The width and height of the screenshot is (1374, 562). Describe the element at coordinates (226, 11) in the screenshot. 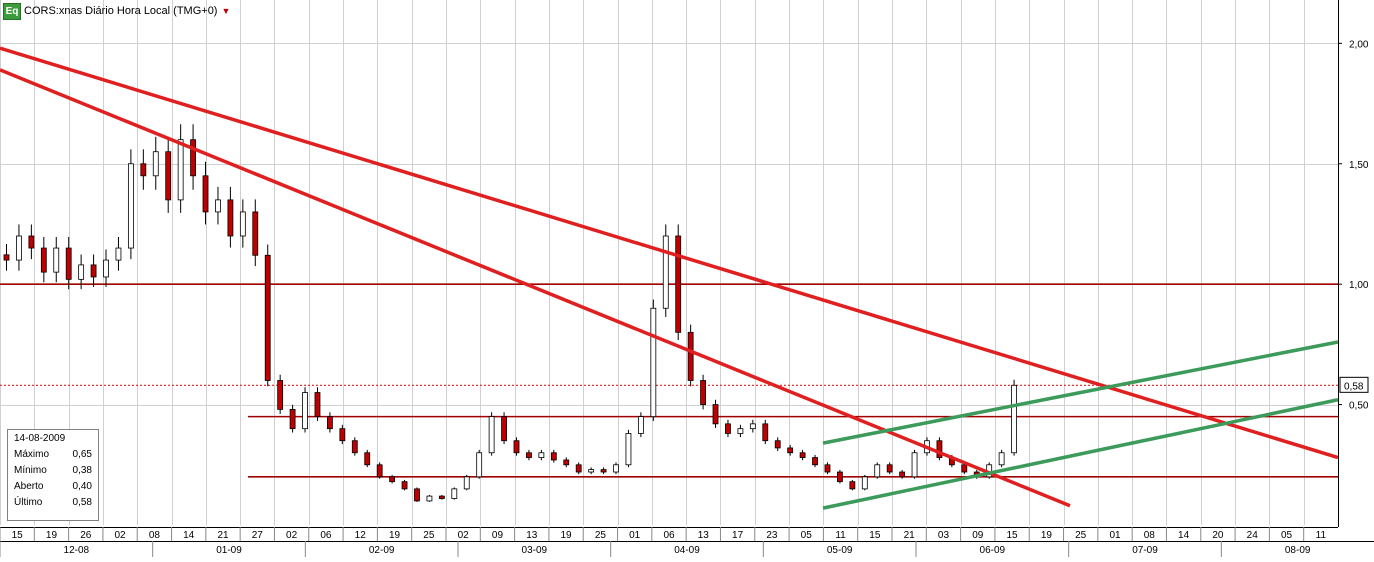

I see `dropdown-arrow-icon: ▼` at that location.